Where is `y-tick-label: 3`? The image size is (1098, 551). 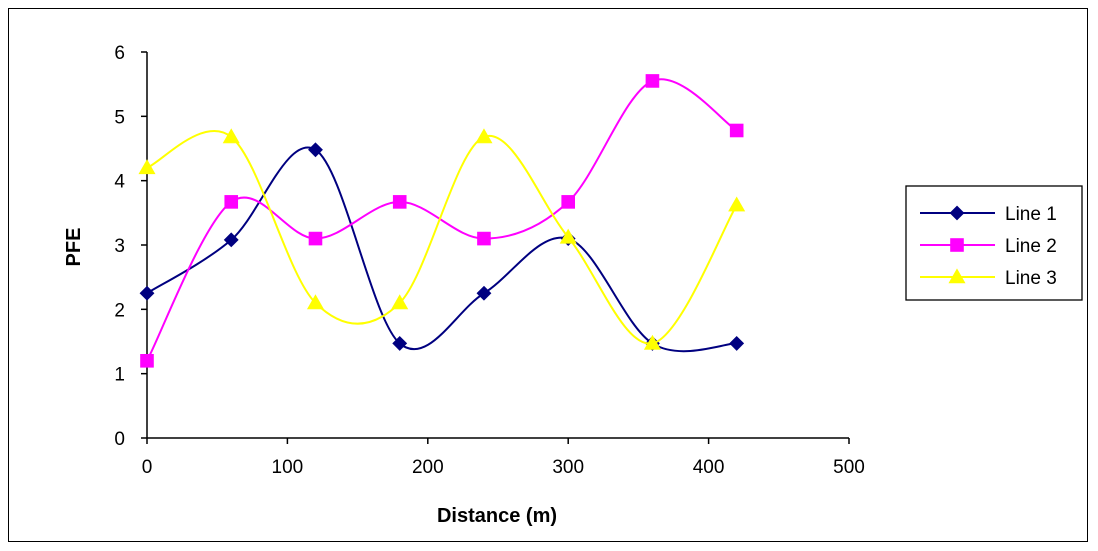 y-tick-label: 3 is located at coordinates (119, 246).